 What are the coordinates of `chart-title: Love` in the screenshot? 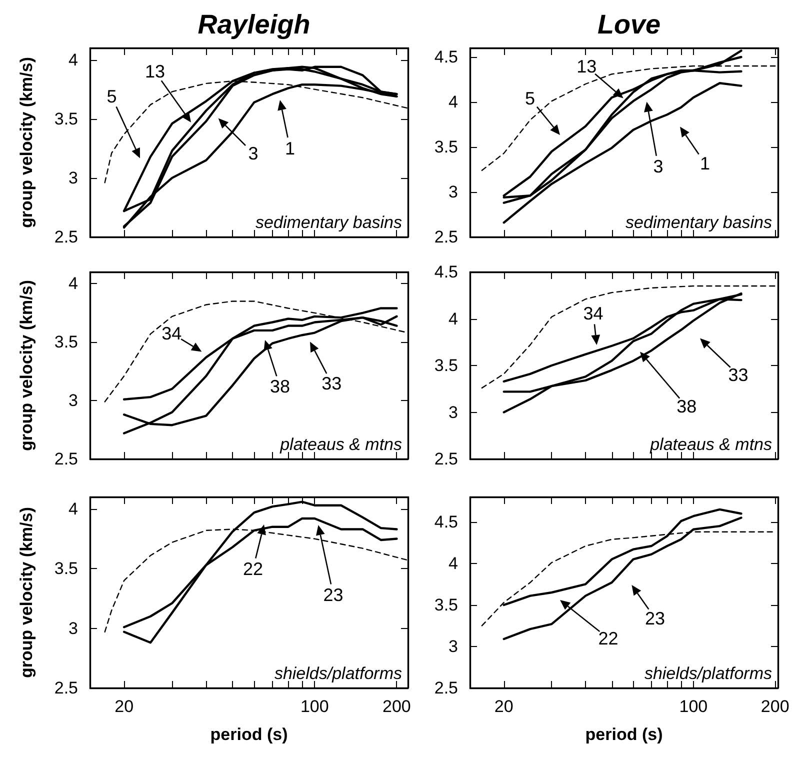 It's located at (629, 25).